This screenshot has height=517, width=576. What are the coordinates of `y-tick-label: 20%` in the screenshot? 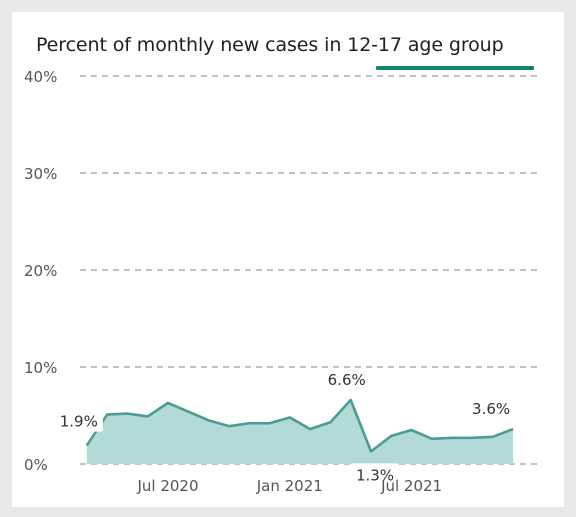 It's located at (40, 271).